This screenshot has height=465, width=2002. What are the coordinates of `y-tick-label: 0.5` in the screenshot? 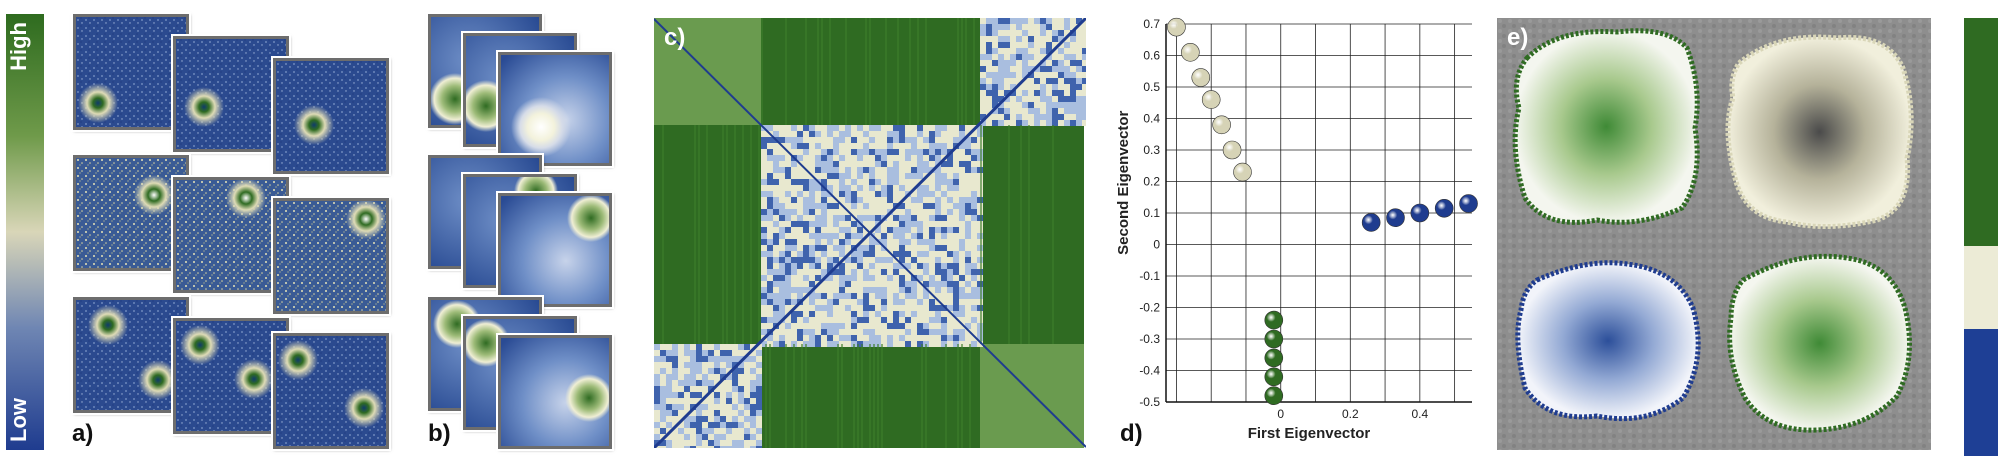 It's located at (1151, 87).